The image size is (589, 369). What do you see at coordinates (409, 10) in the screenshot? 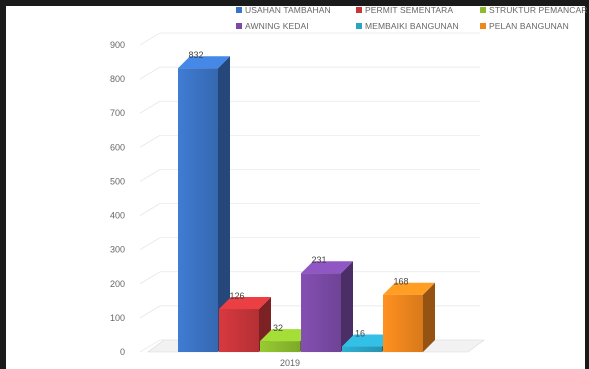
I see `legend-label: PERMIT SEMENTARA` at bounding box center [409, 10].